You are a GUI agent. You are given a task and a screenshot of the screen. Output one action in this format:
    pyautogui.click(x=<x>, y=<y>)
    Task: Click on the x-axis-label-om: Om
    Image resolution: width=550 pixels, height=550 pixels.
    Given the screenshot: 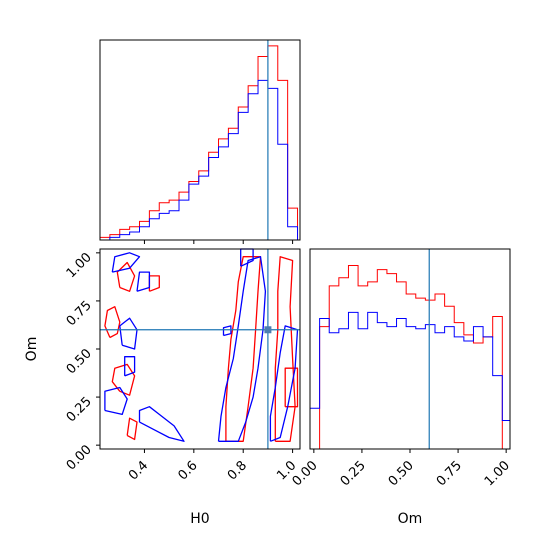 What is the action you would take?
    pyautogui.click(x=410, y=519)
    